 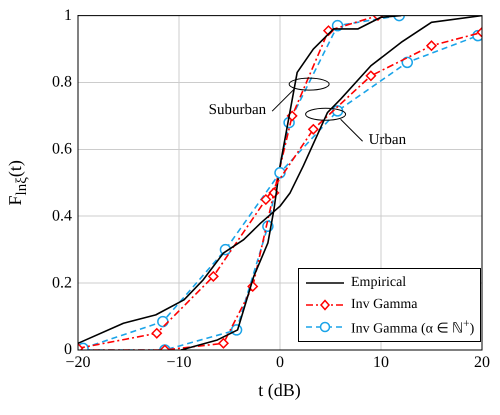 I want to click on y-tick-label: 0.8, so click(x=62, y=82).